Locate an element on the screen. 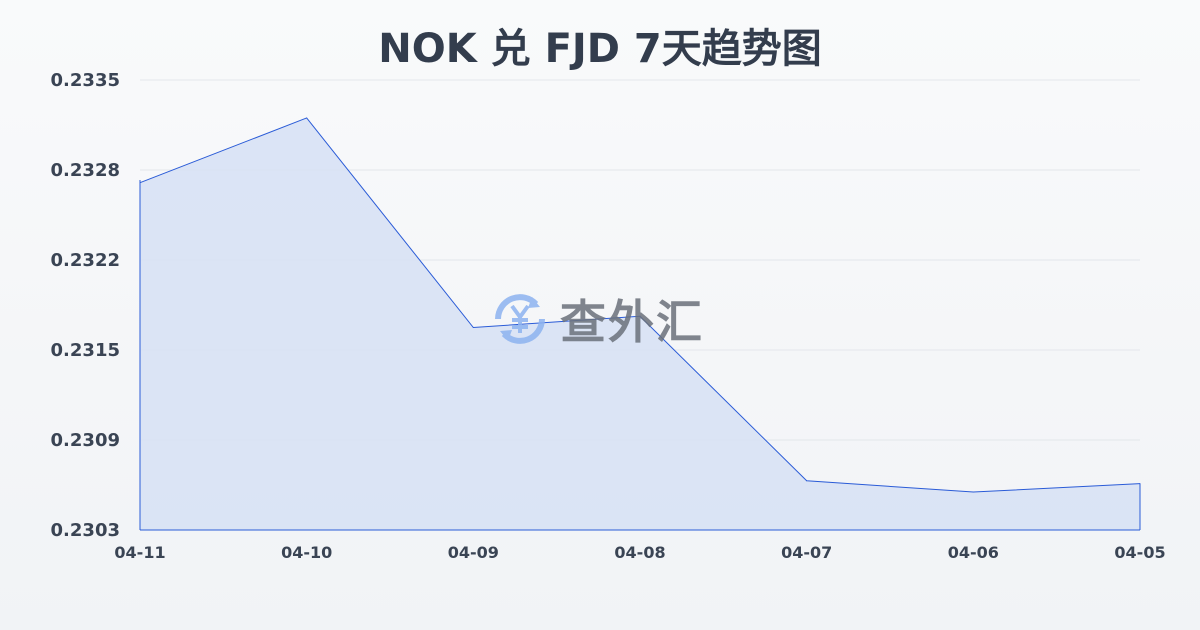 This screenshot has height=630, width=1200. y-tick-label: 0.2303 is located at coordinates (85, 530).